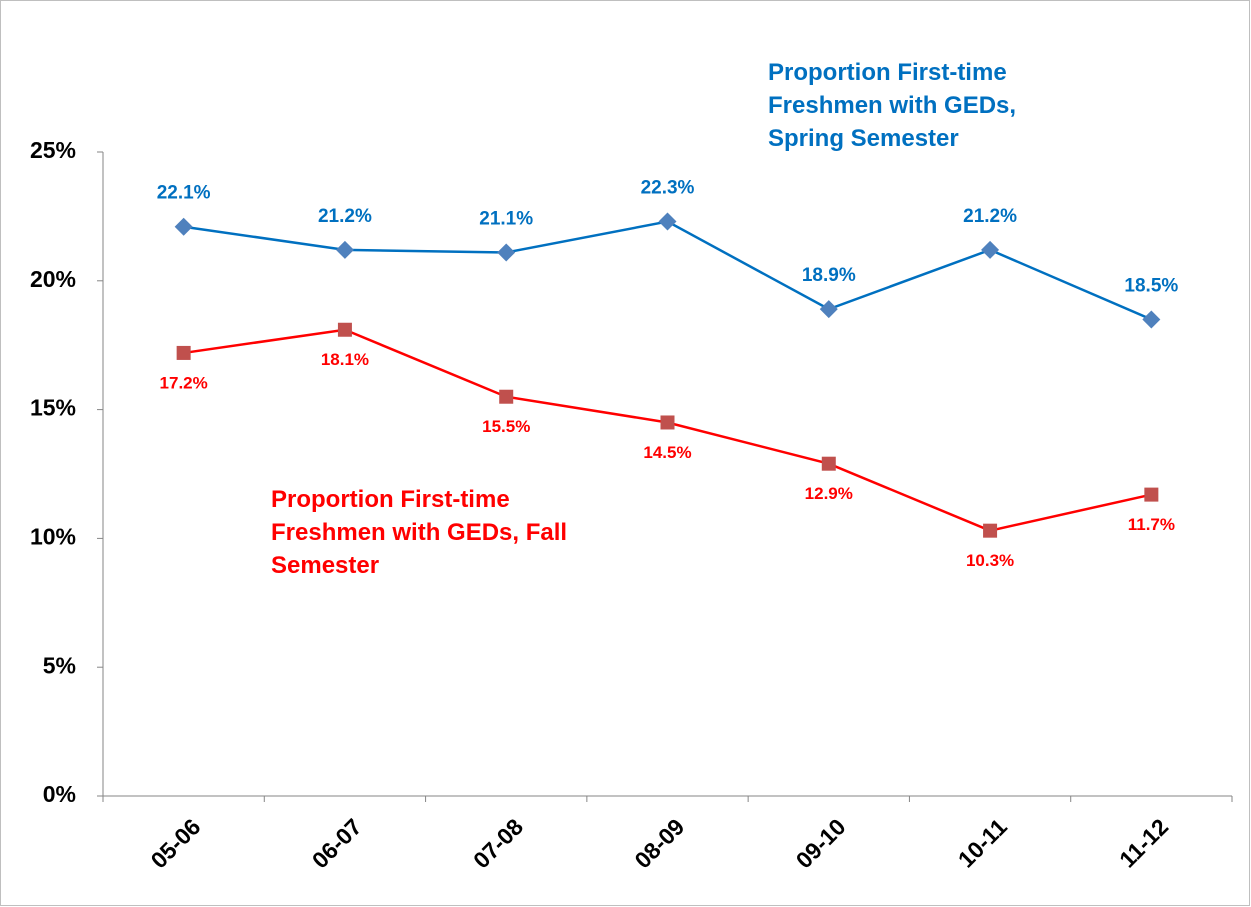 This screenshot has height=907, width=1251. I want to click on y-tick-label: 25%, so click(53, 150).